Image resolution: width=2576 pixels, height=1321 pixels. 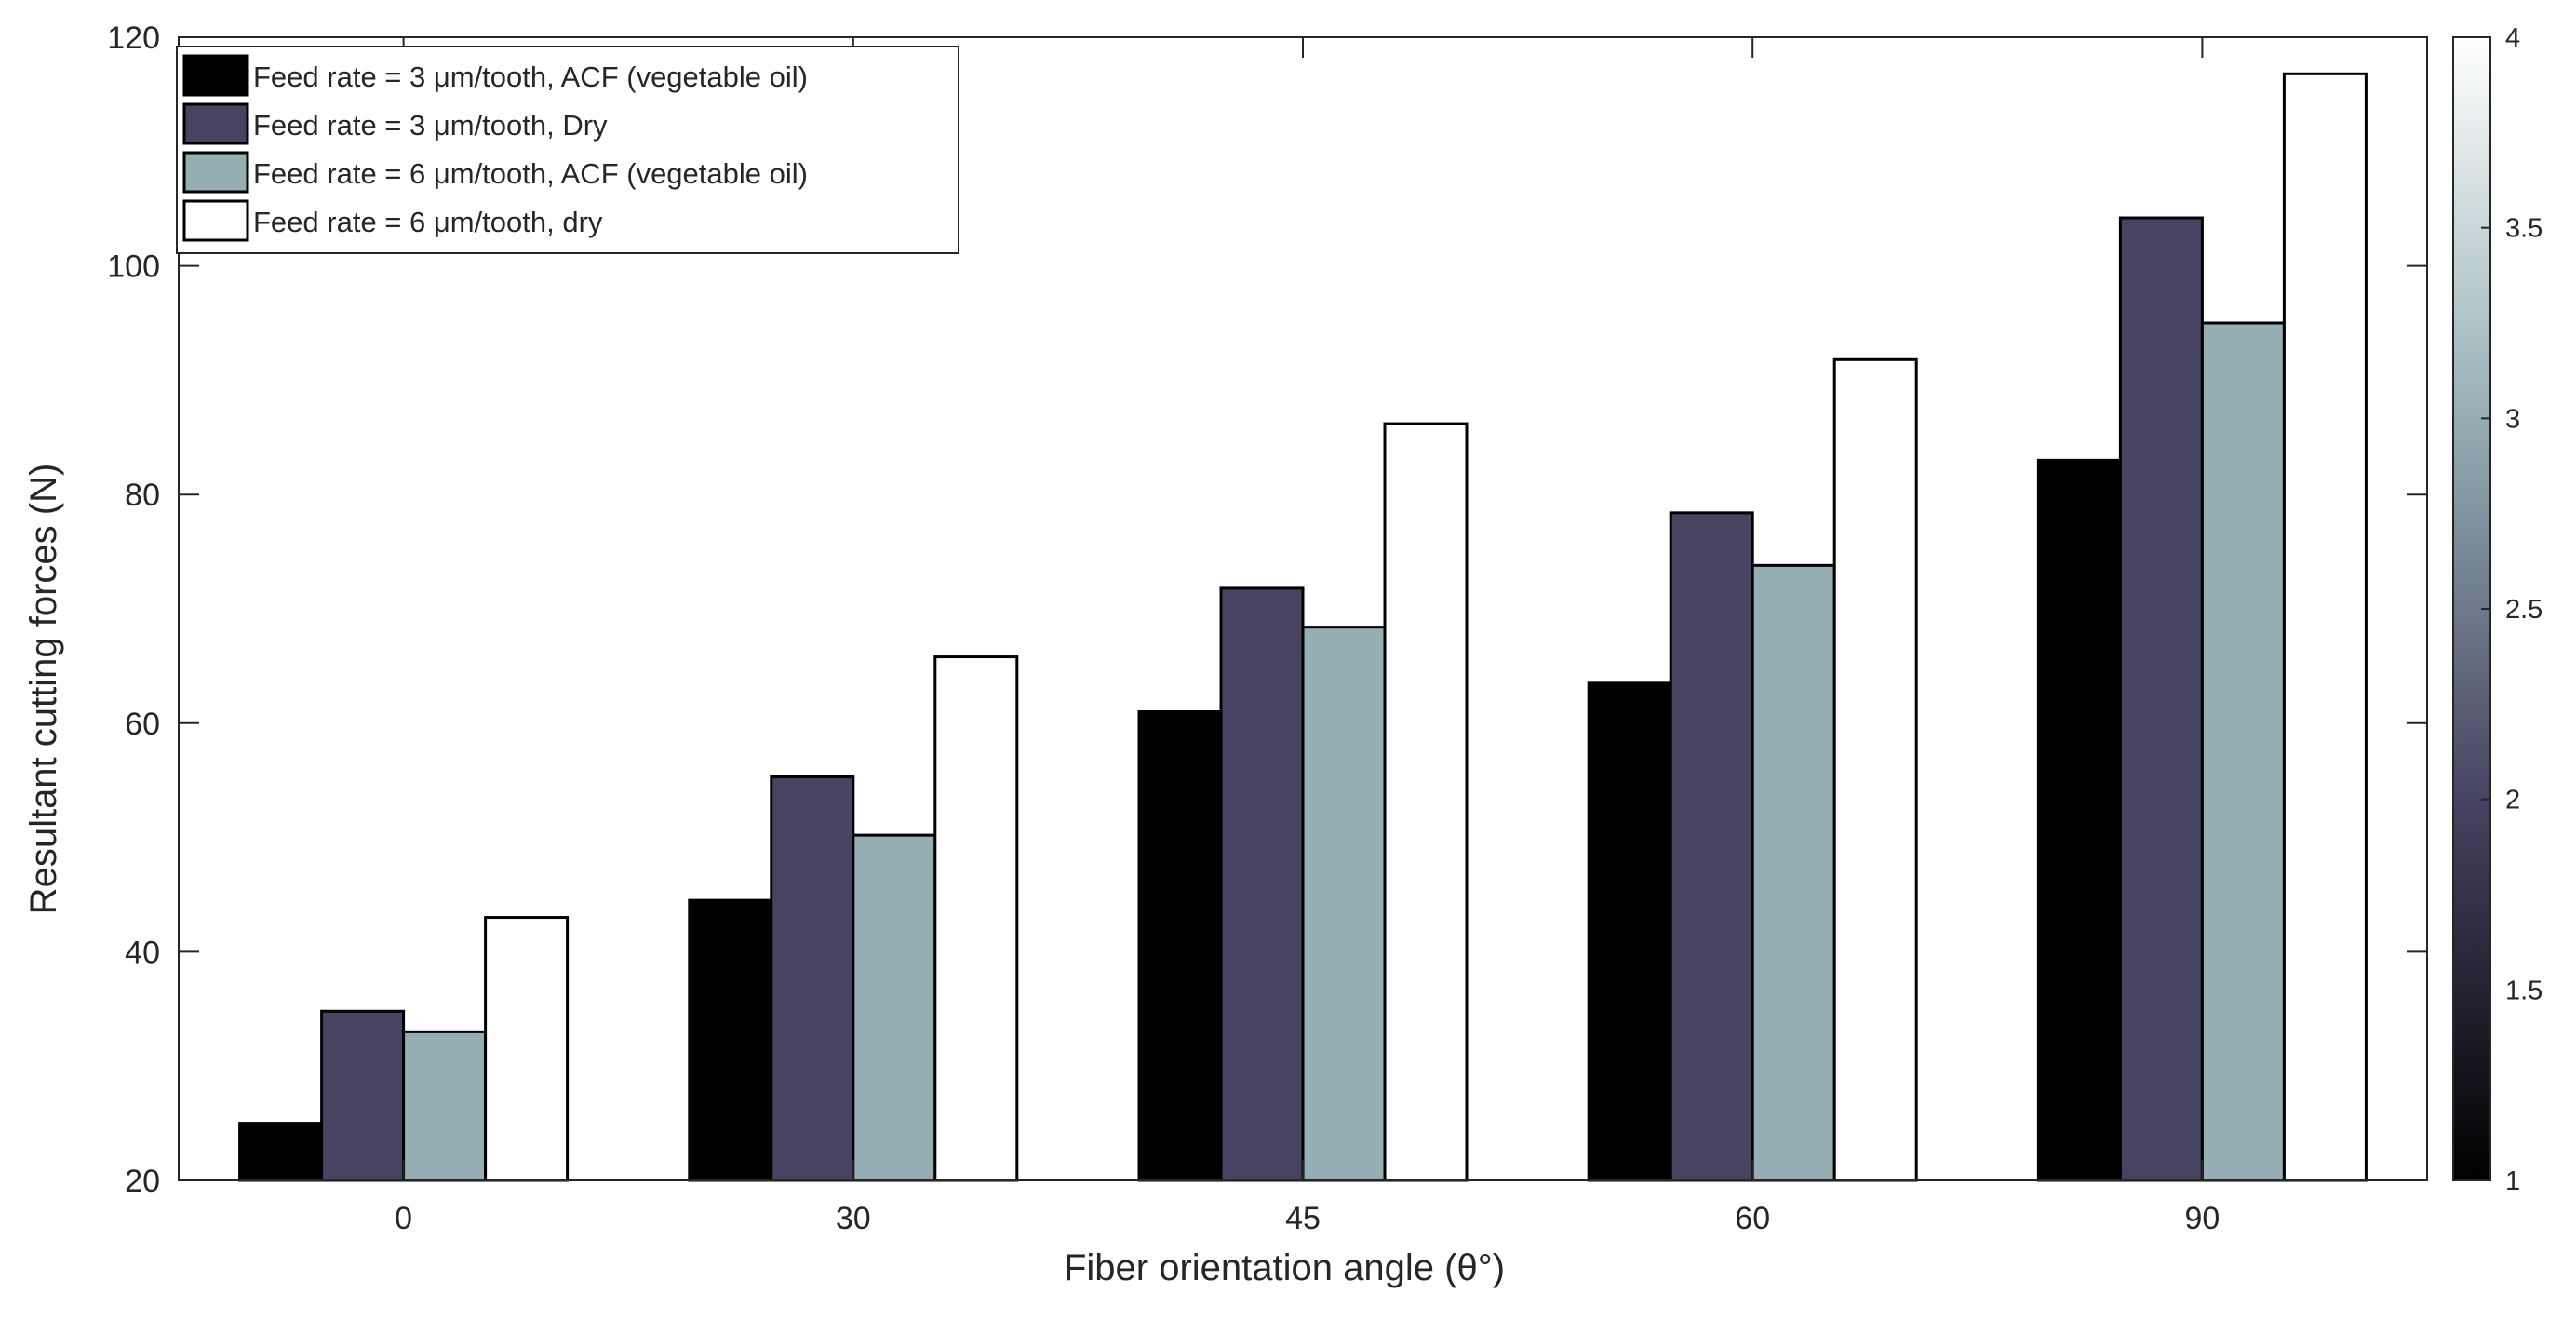 What do you see at coordinates (2512, 38) in the screenshot?
I see `colorbar-tick-label: 4` at bounding box center [2512, 38].